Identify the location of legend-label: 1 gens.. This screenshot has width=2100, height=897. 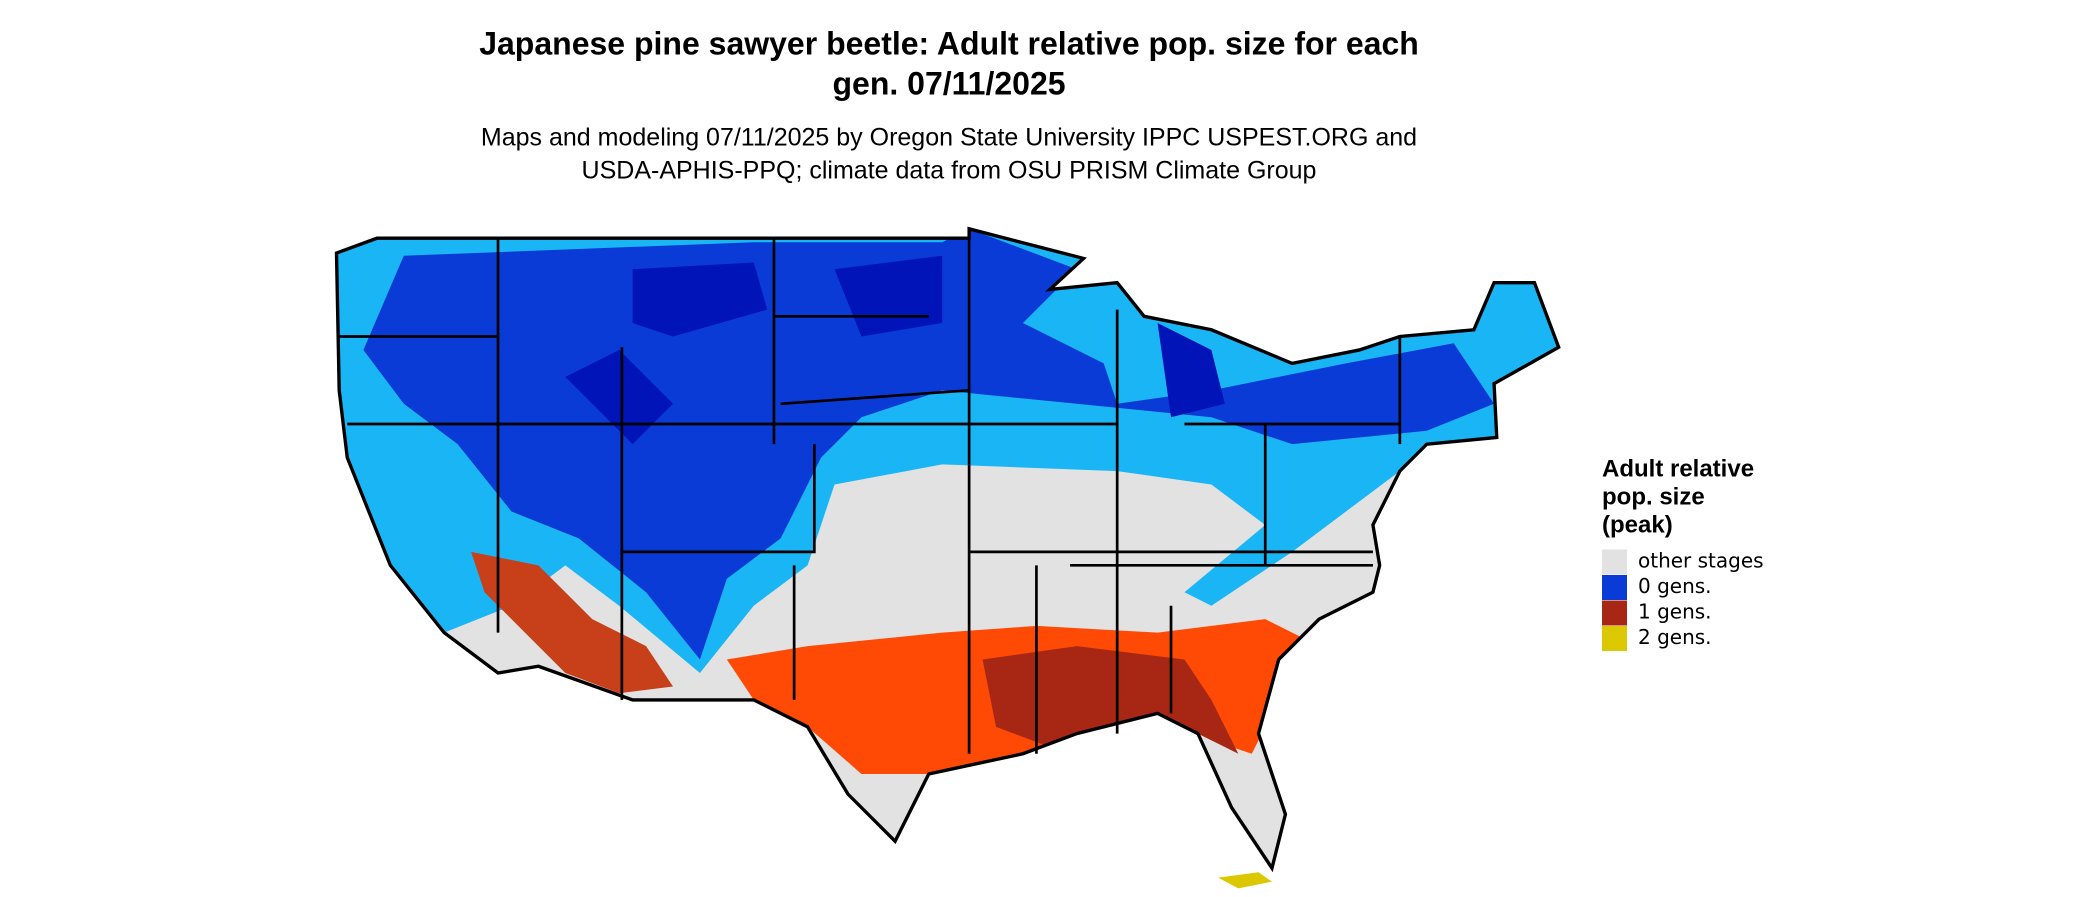
(1675, 612).